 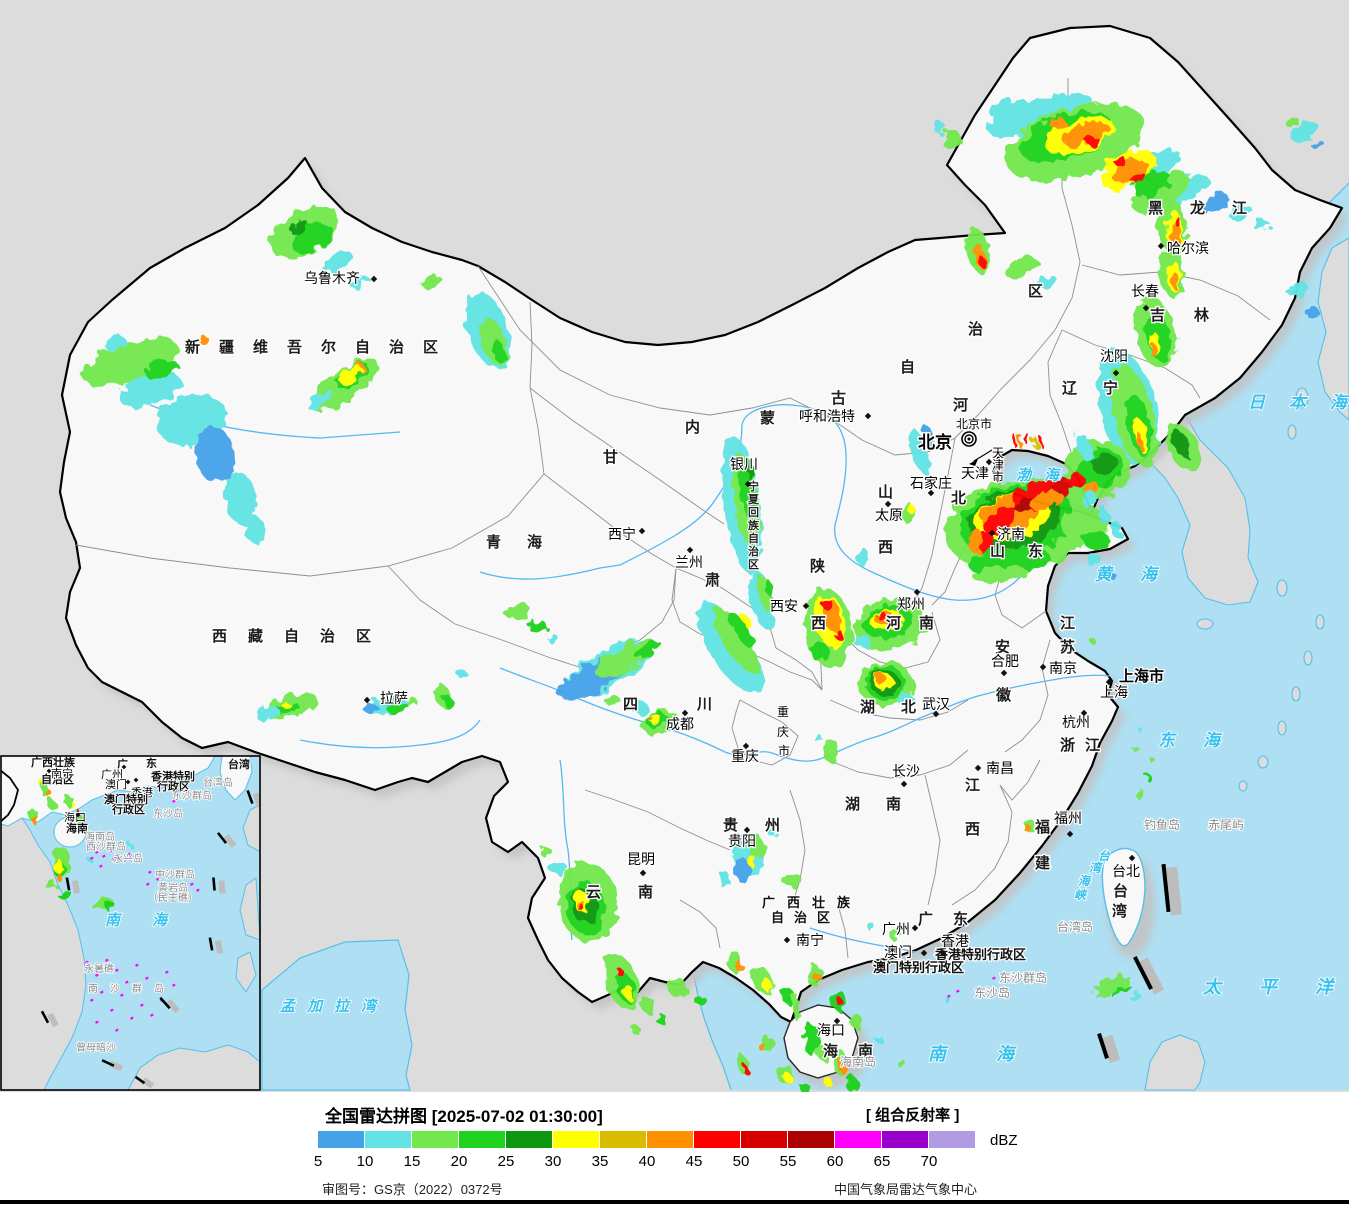 I want to click on province-label: 河, so click(x=960, y=405).